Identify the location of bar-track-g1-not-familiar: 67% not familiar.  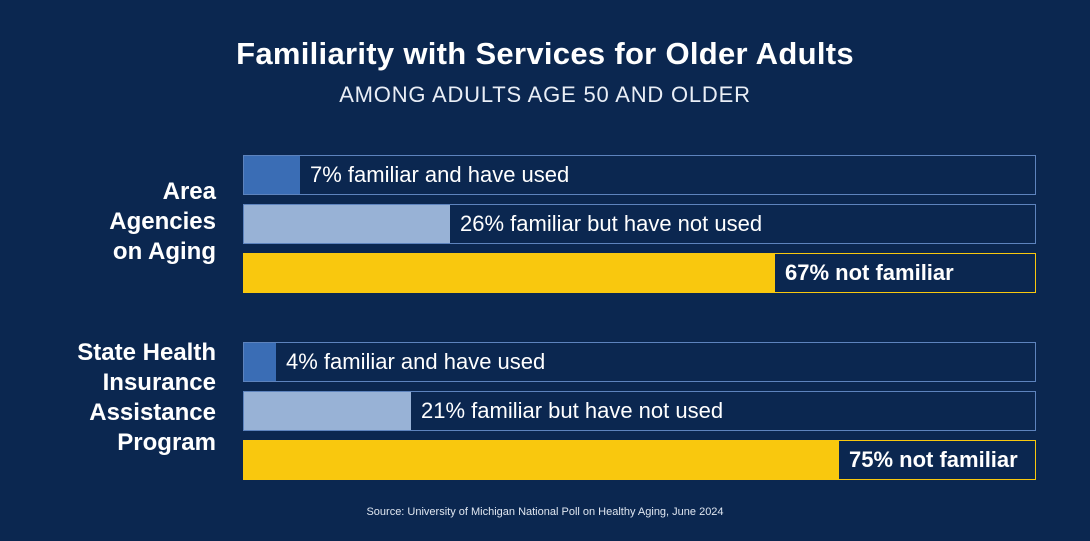
(639, 273).